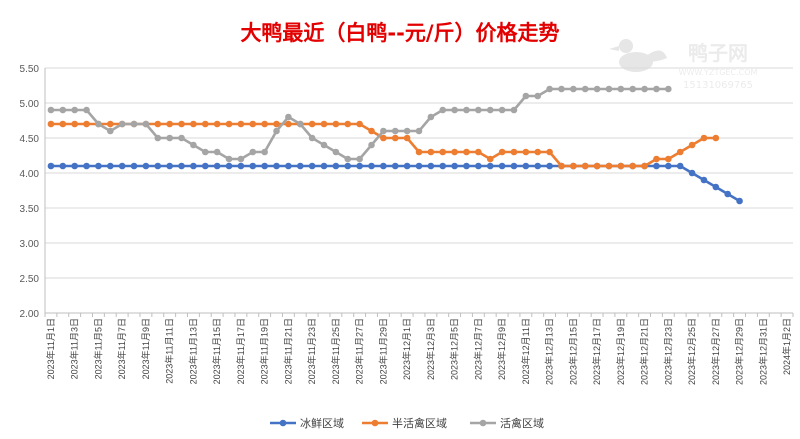 The width and height of the screenshot is (800, 439). What do you see at coordinates (264, 351) in the screenshot?
I see `x-tick-label: 2023年11月19日` at bounding box center [264, 351].